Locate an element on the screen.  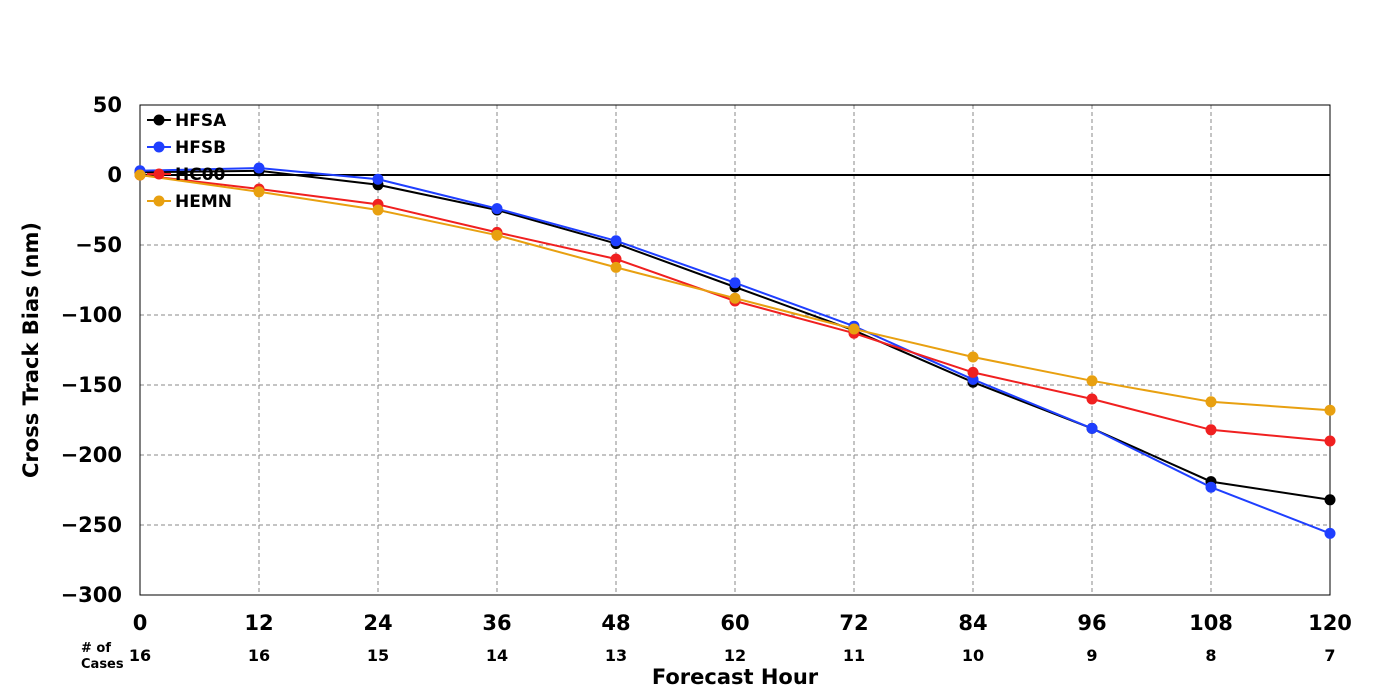
case-count: 15 is located at coordinates (378, 655).